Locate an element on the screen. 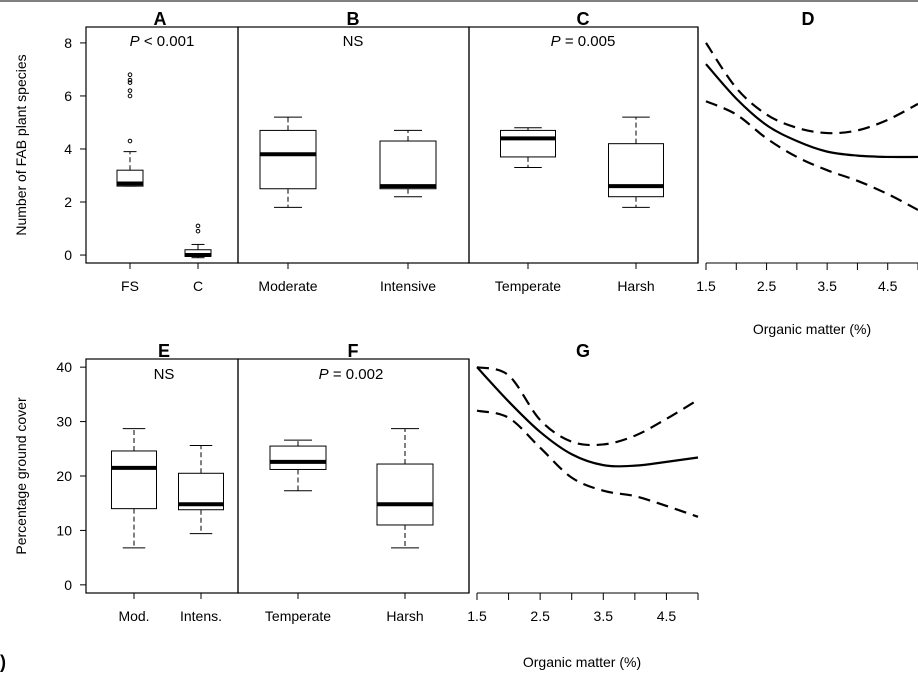 The height and width of the screenshot is (677, 918). panel-d-x-tick-label: 1.5 is located at coordinates (706, 286).